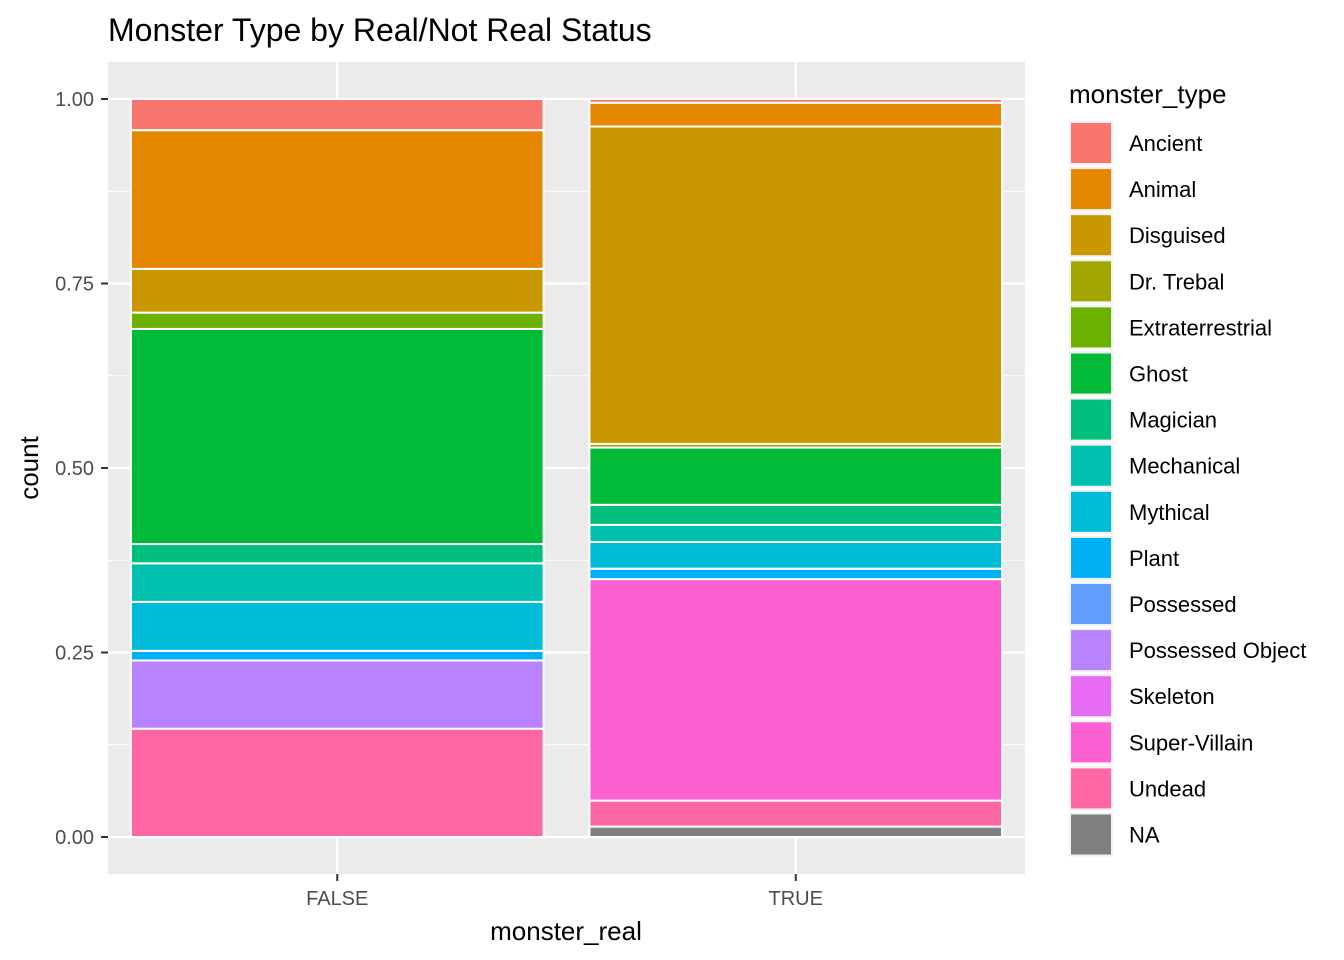 The height and width of the screenshot is (960, 1344). Describe the element at coordinates (1176, 281) in the screenshot. I see `legend-label-dr-trebal: Dr. Trebal` at that location.